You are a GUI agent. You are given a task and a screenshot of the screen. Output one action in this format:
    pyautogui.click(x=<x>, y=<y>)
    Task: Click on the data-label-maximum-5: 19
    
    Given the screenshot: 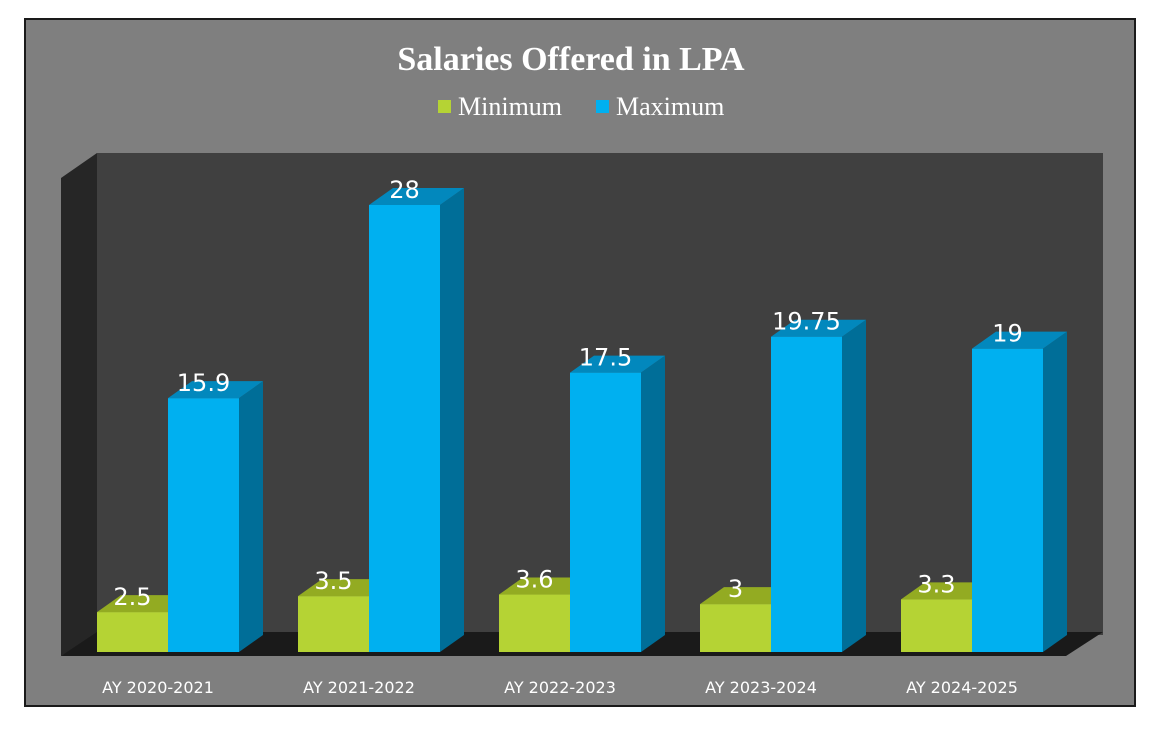 What is the action you would take?
    pyautogui.click(x=1007, y=334)
    